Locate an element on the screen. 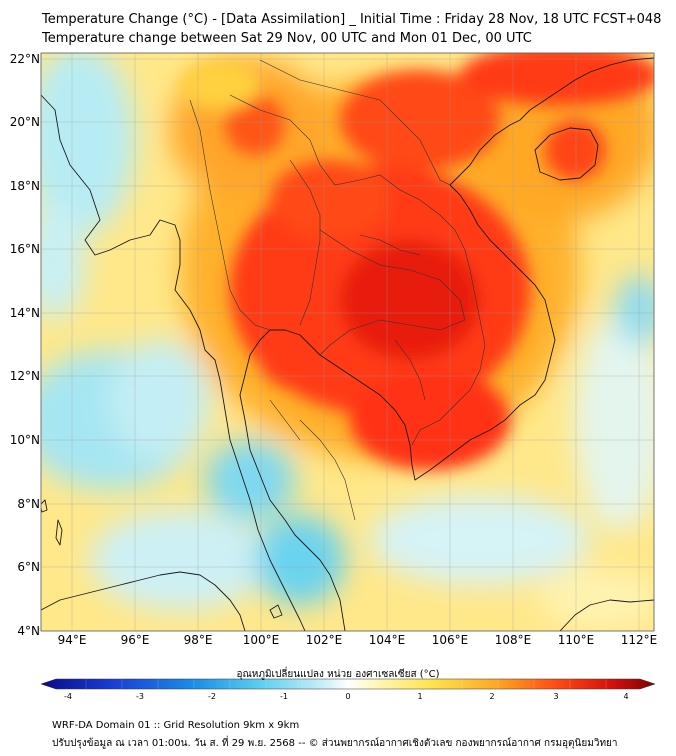 This screenshot has height=756, width=676. colorbar-tick: -3 is located at coordinates (140, 696).